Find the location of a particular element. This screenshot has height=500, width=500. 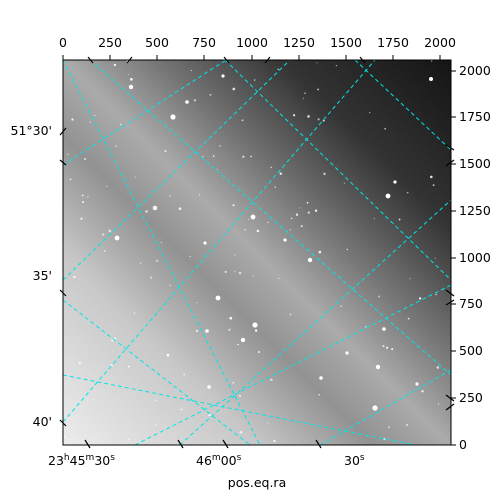

right-tick-label: 1000 is located at coordinates (475, 257).